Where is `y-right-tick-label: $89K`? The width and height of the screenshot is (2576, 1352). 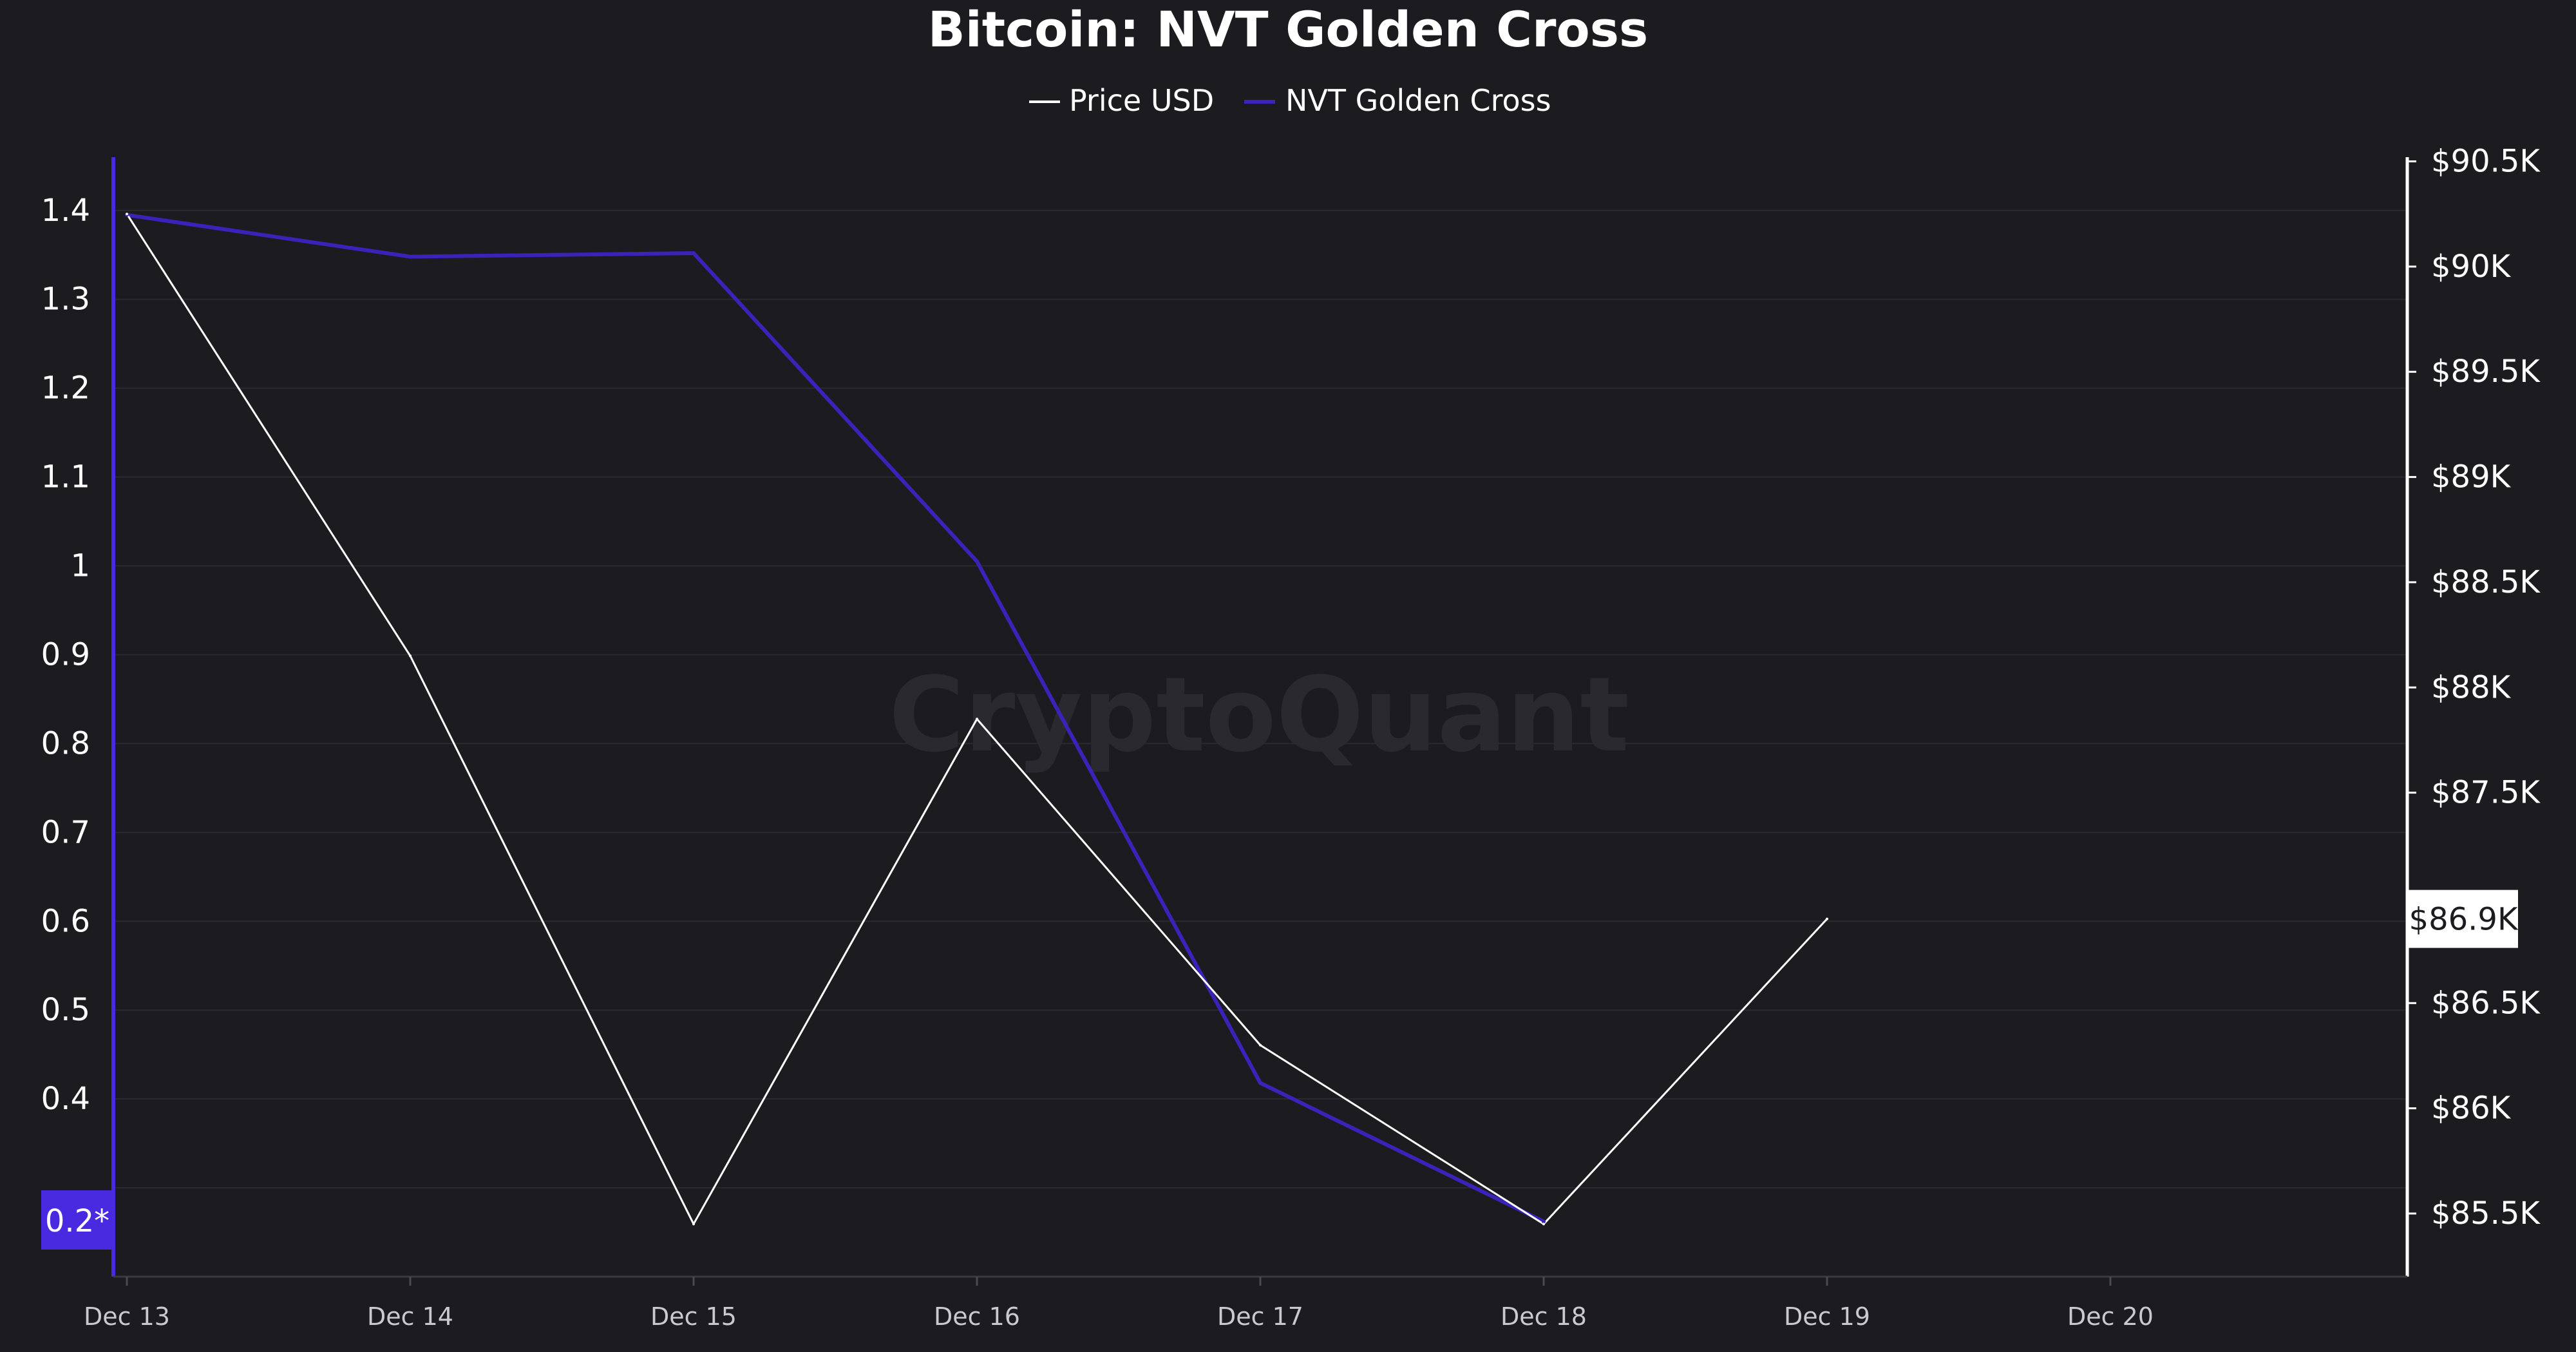
y-right-tick-label: $89K is located at coordinates (2471, 477).